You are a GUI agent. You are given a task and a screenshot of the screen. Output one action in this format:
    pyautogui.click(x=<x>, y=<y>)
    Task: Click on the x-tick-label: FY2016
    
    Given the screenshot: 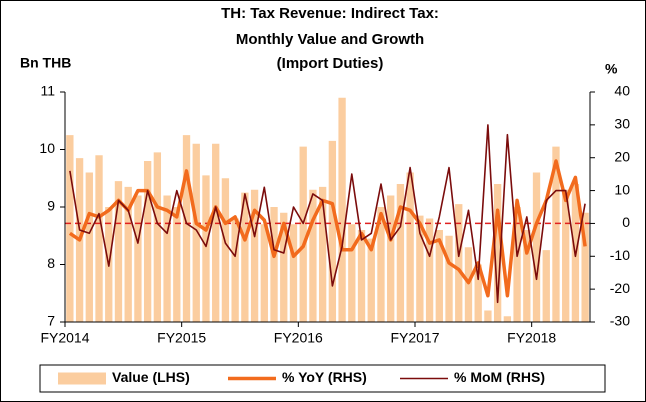 What is the action you would take?
    pyautogui.click(x=298, y=338)
    